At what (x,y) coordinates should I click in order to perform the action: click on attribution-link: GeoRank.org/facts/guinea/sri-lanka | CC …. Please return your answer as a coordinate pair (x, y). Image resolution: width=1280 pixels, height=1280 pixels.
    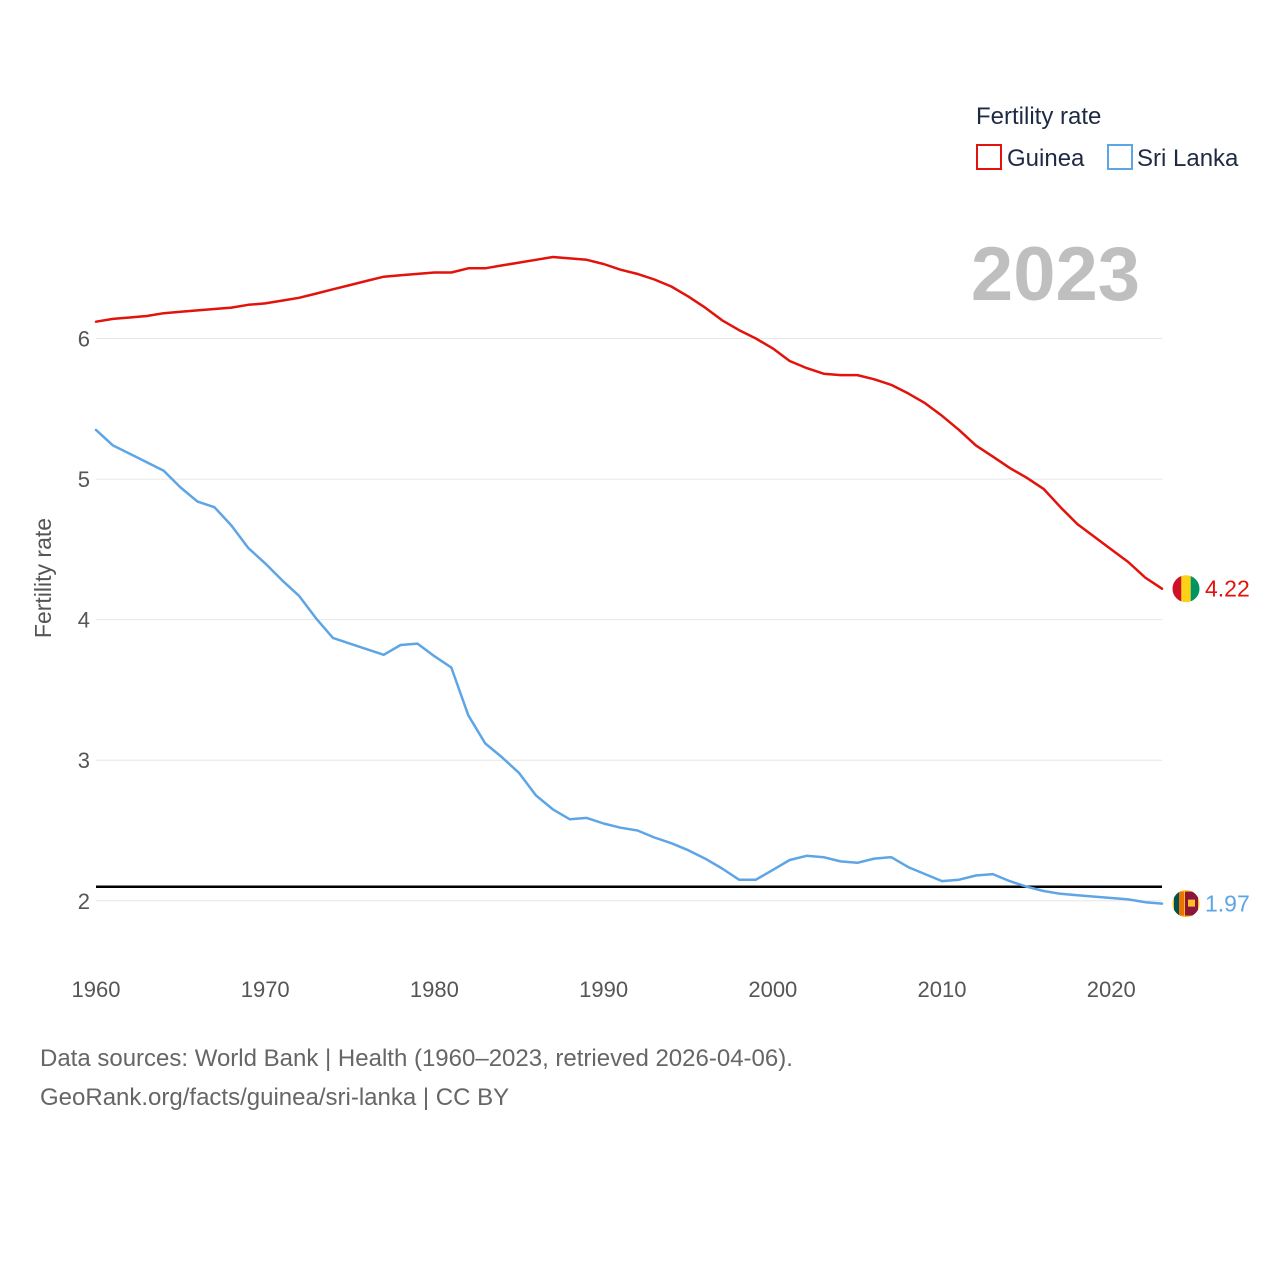
    Looking at the image, I should click on (275, 1097).